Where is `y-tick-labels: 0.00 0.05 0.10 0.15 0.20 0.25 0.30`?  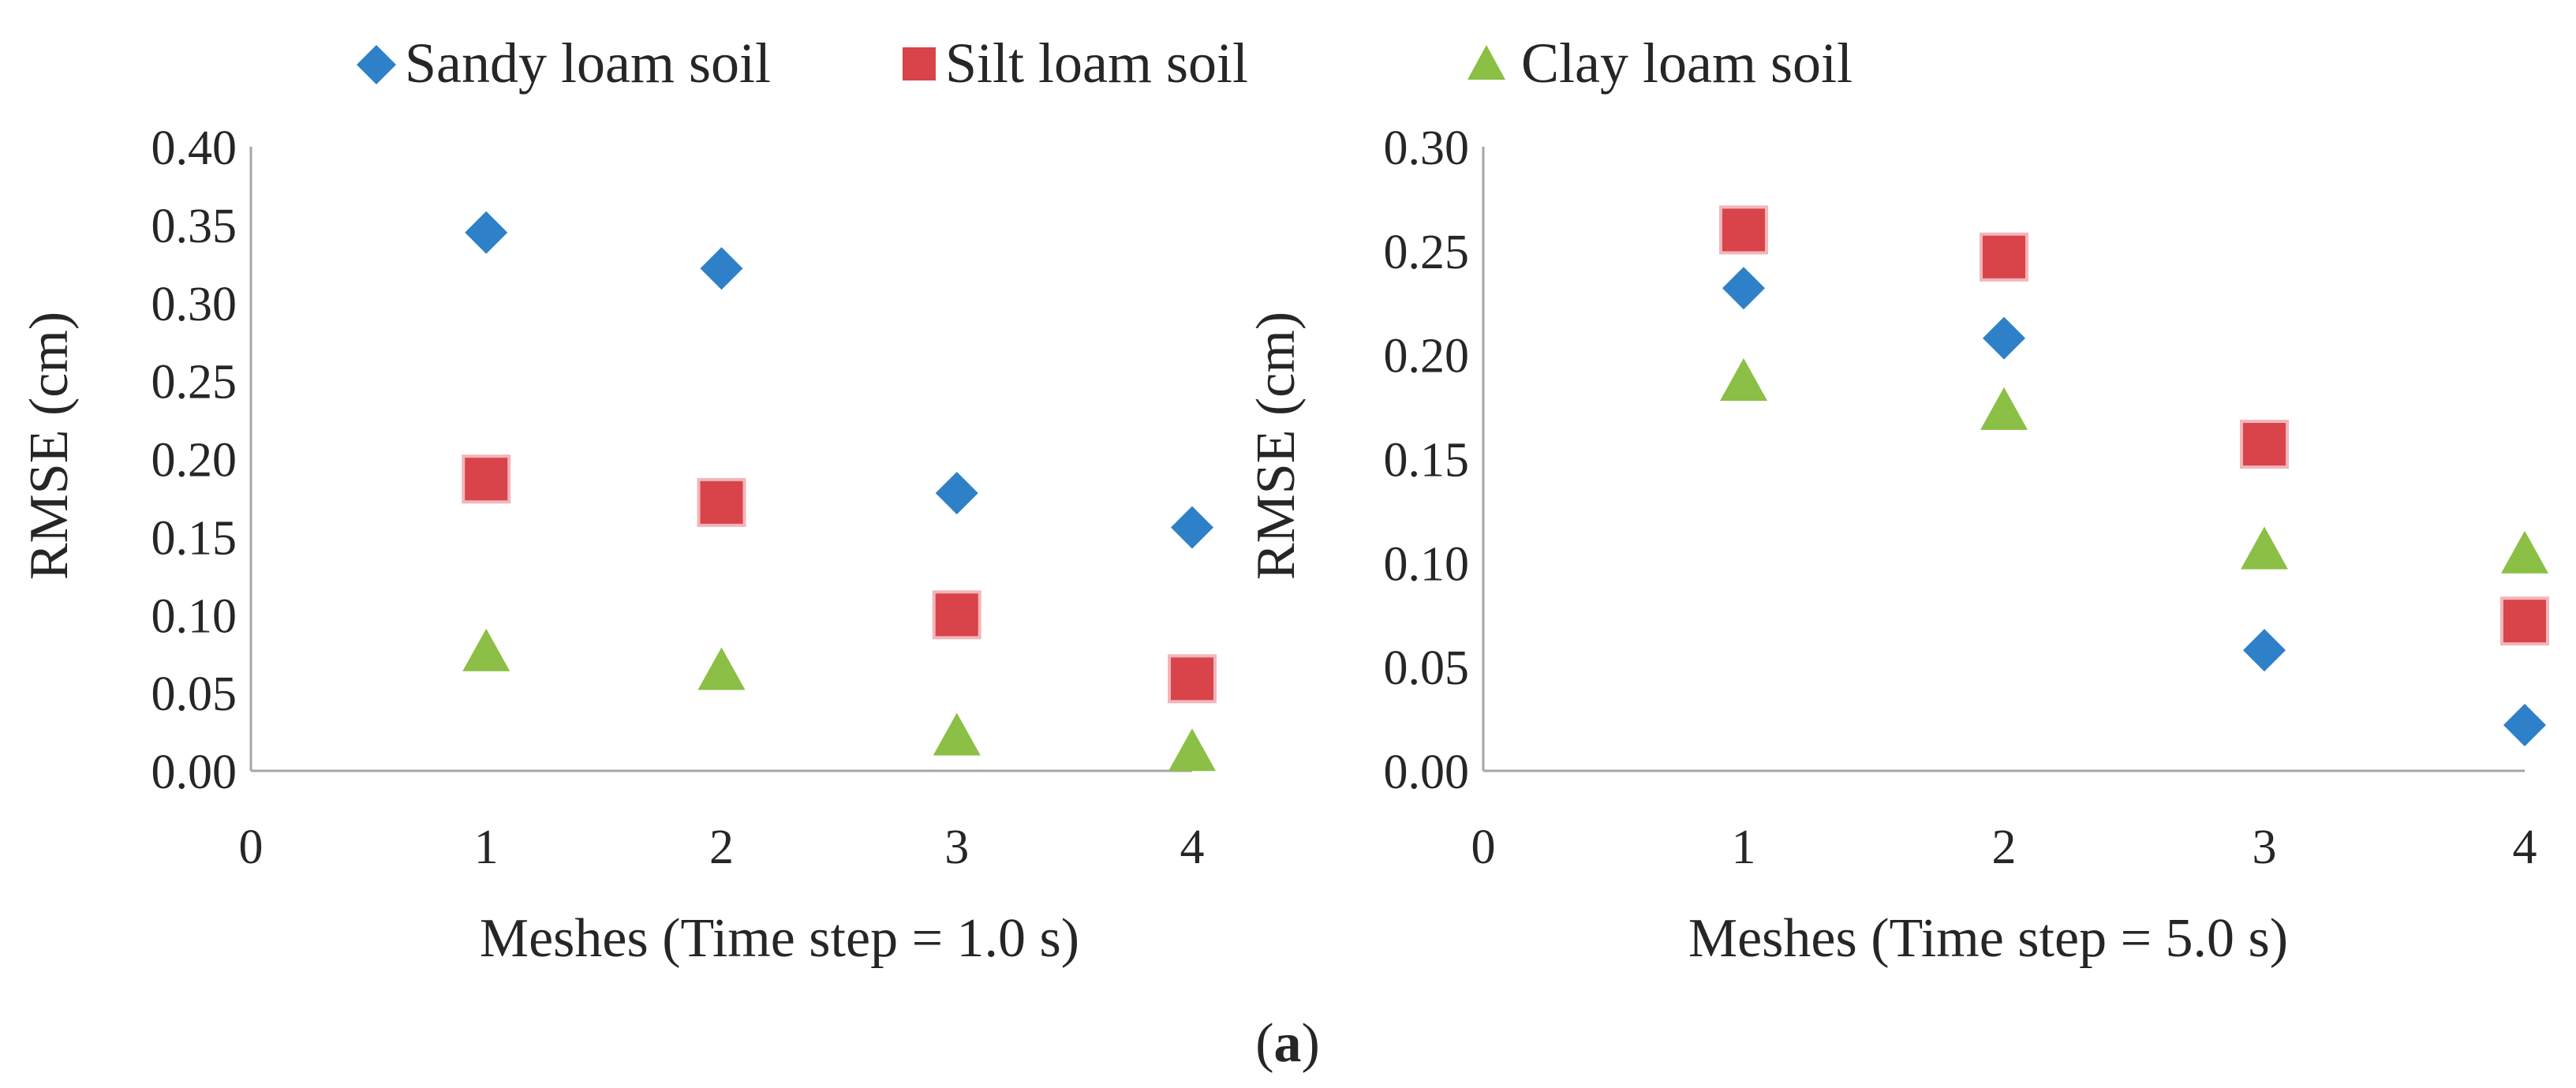 y-tick-labels: 0.00 0.05 0.10 0.15 0.20 0.25 0.30 is located at coordinates (1427, 461).